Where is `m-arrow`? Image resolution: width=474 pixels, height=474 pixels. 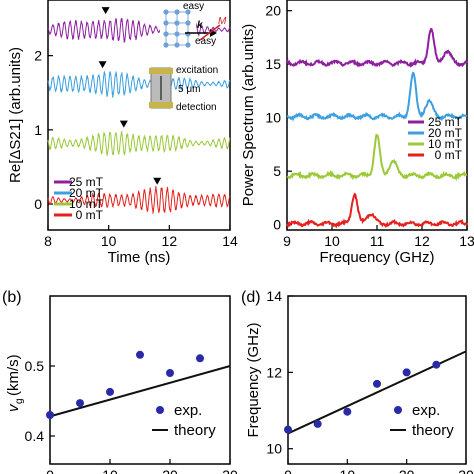
m-arrow is located at coordinates (210, 32).